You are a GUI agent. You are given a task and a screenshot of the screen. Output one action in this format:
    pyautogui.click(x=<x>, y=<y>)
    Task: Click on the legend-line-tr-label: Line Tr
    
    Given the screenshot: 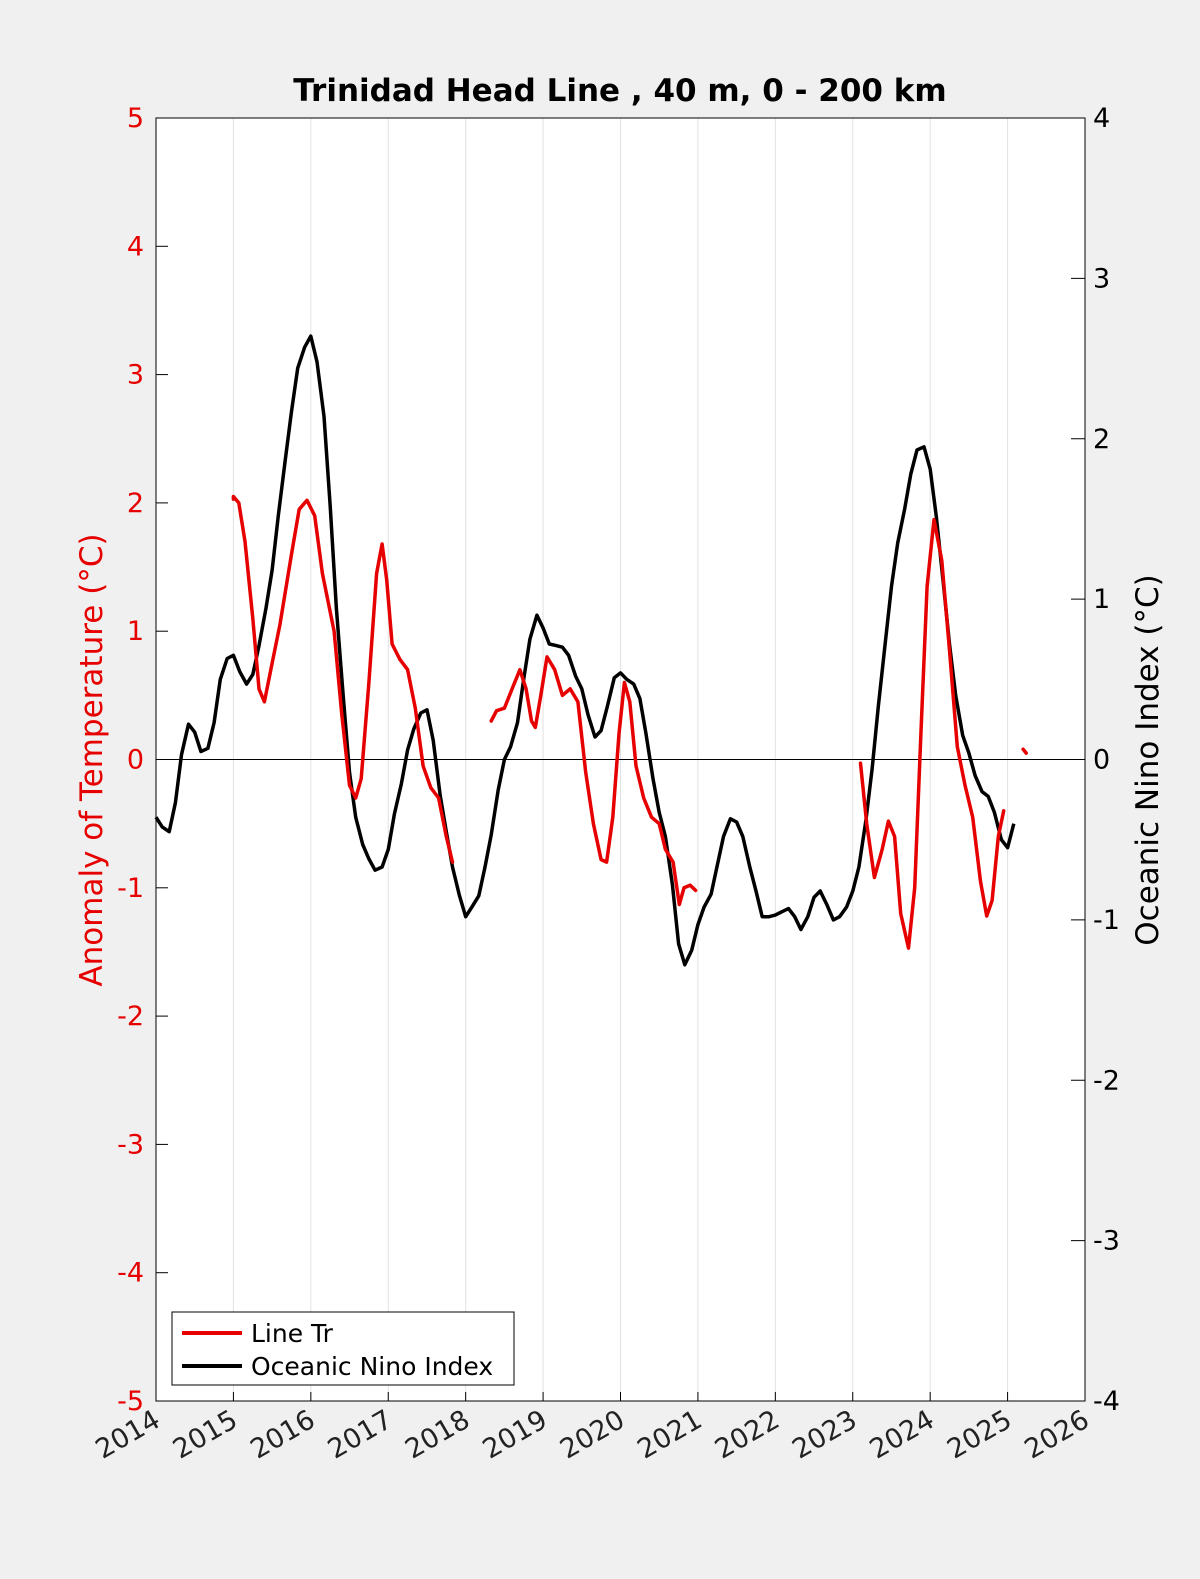 What is the action you would take?
    pyautogui.click(x=292, y=1333)
    